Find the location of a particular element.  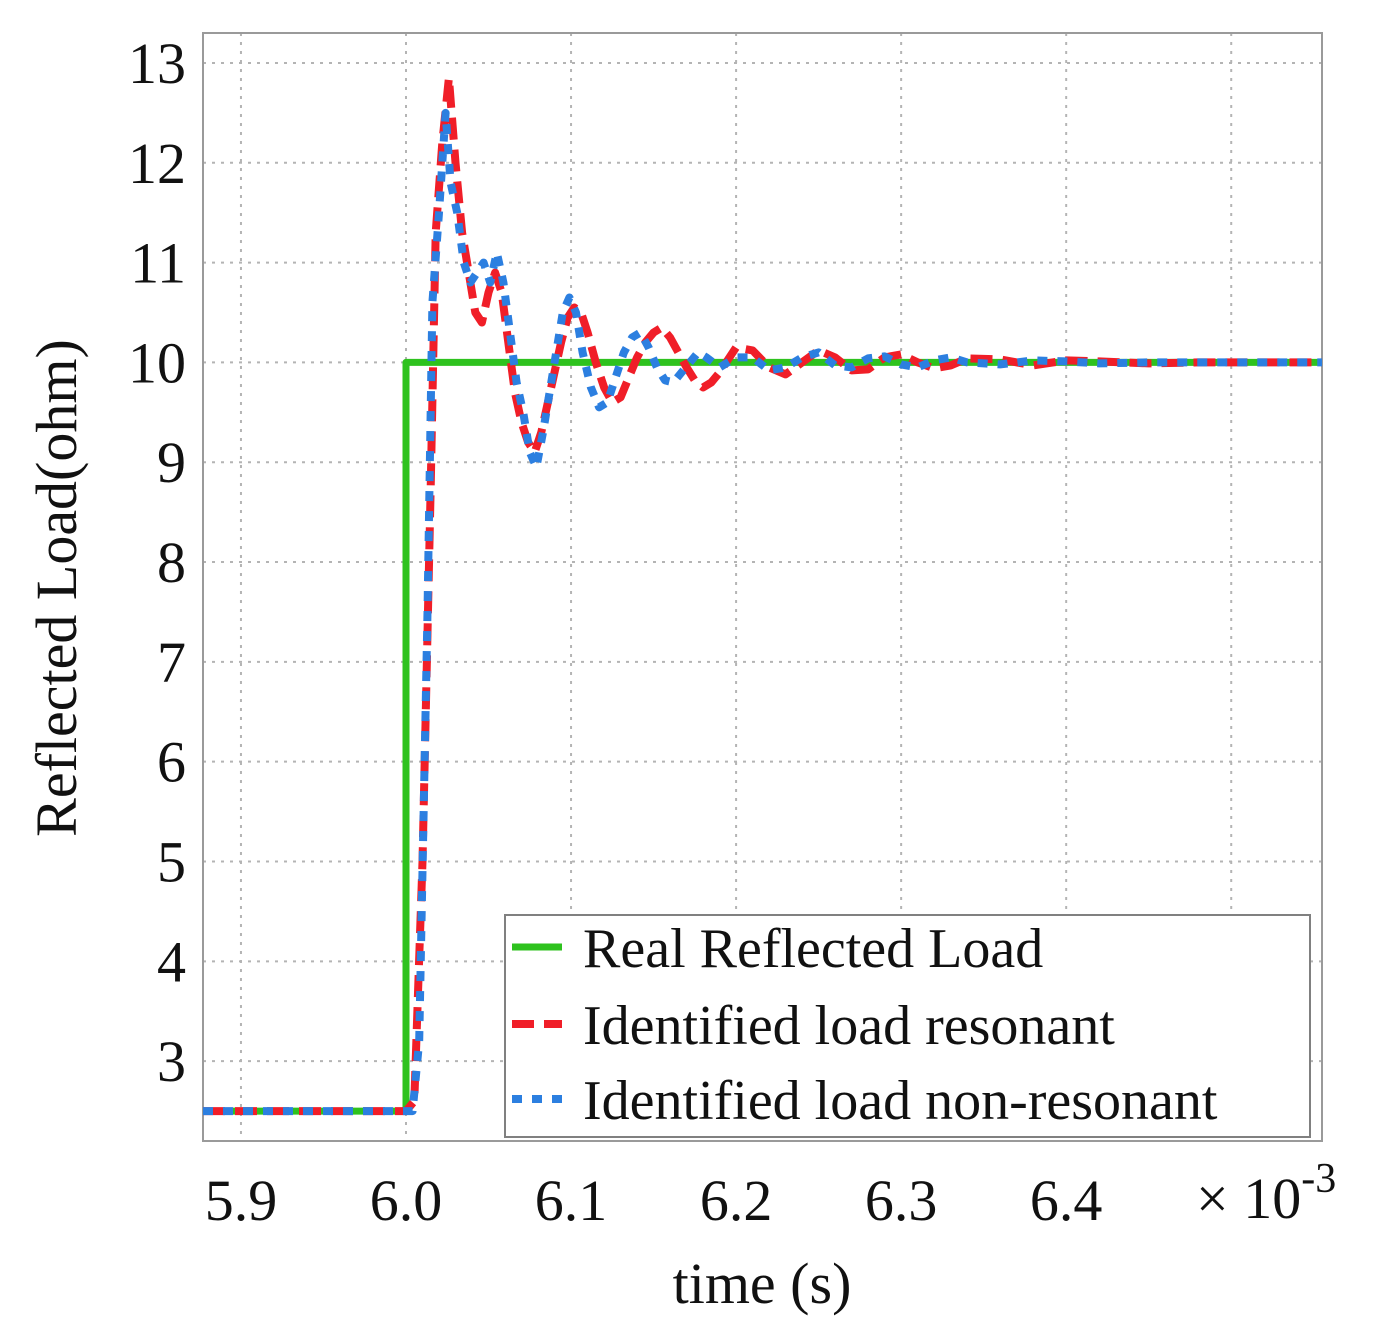

y-tick-label-8: 11 is located at coordinates (158, 263).